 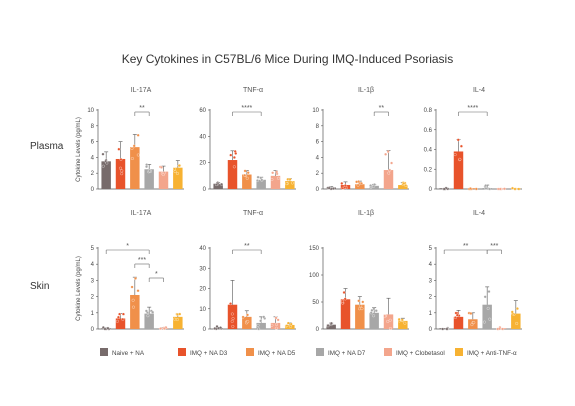 I want to click on y-tick-label: 50, so click(x=315, y=303).